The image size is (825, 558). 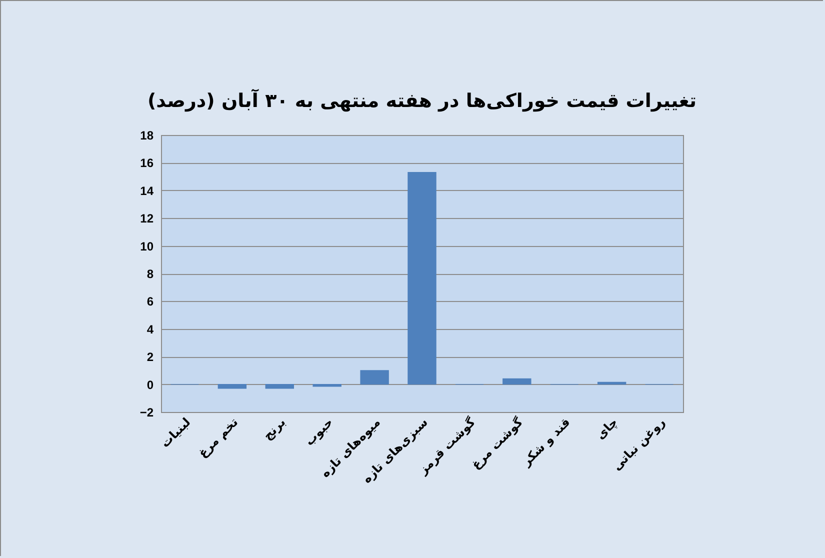 I want to click on x-tick-label: چای, so click(x=606, y=428).